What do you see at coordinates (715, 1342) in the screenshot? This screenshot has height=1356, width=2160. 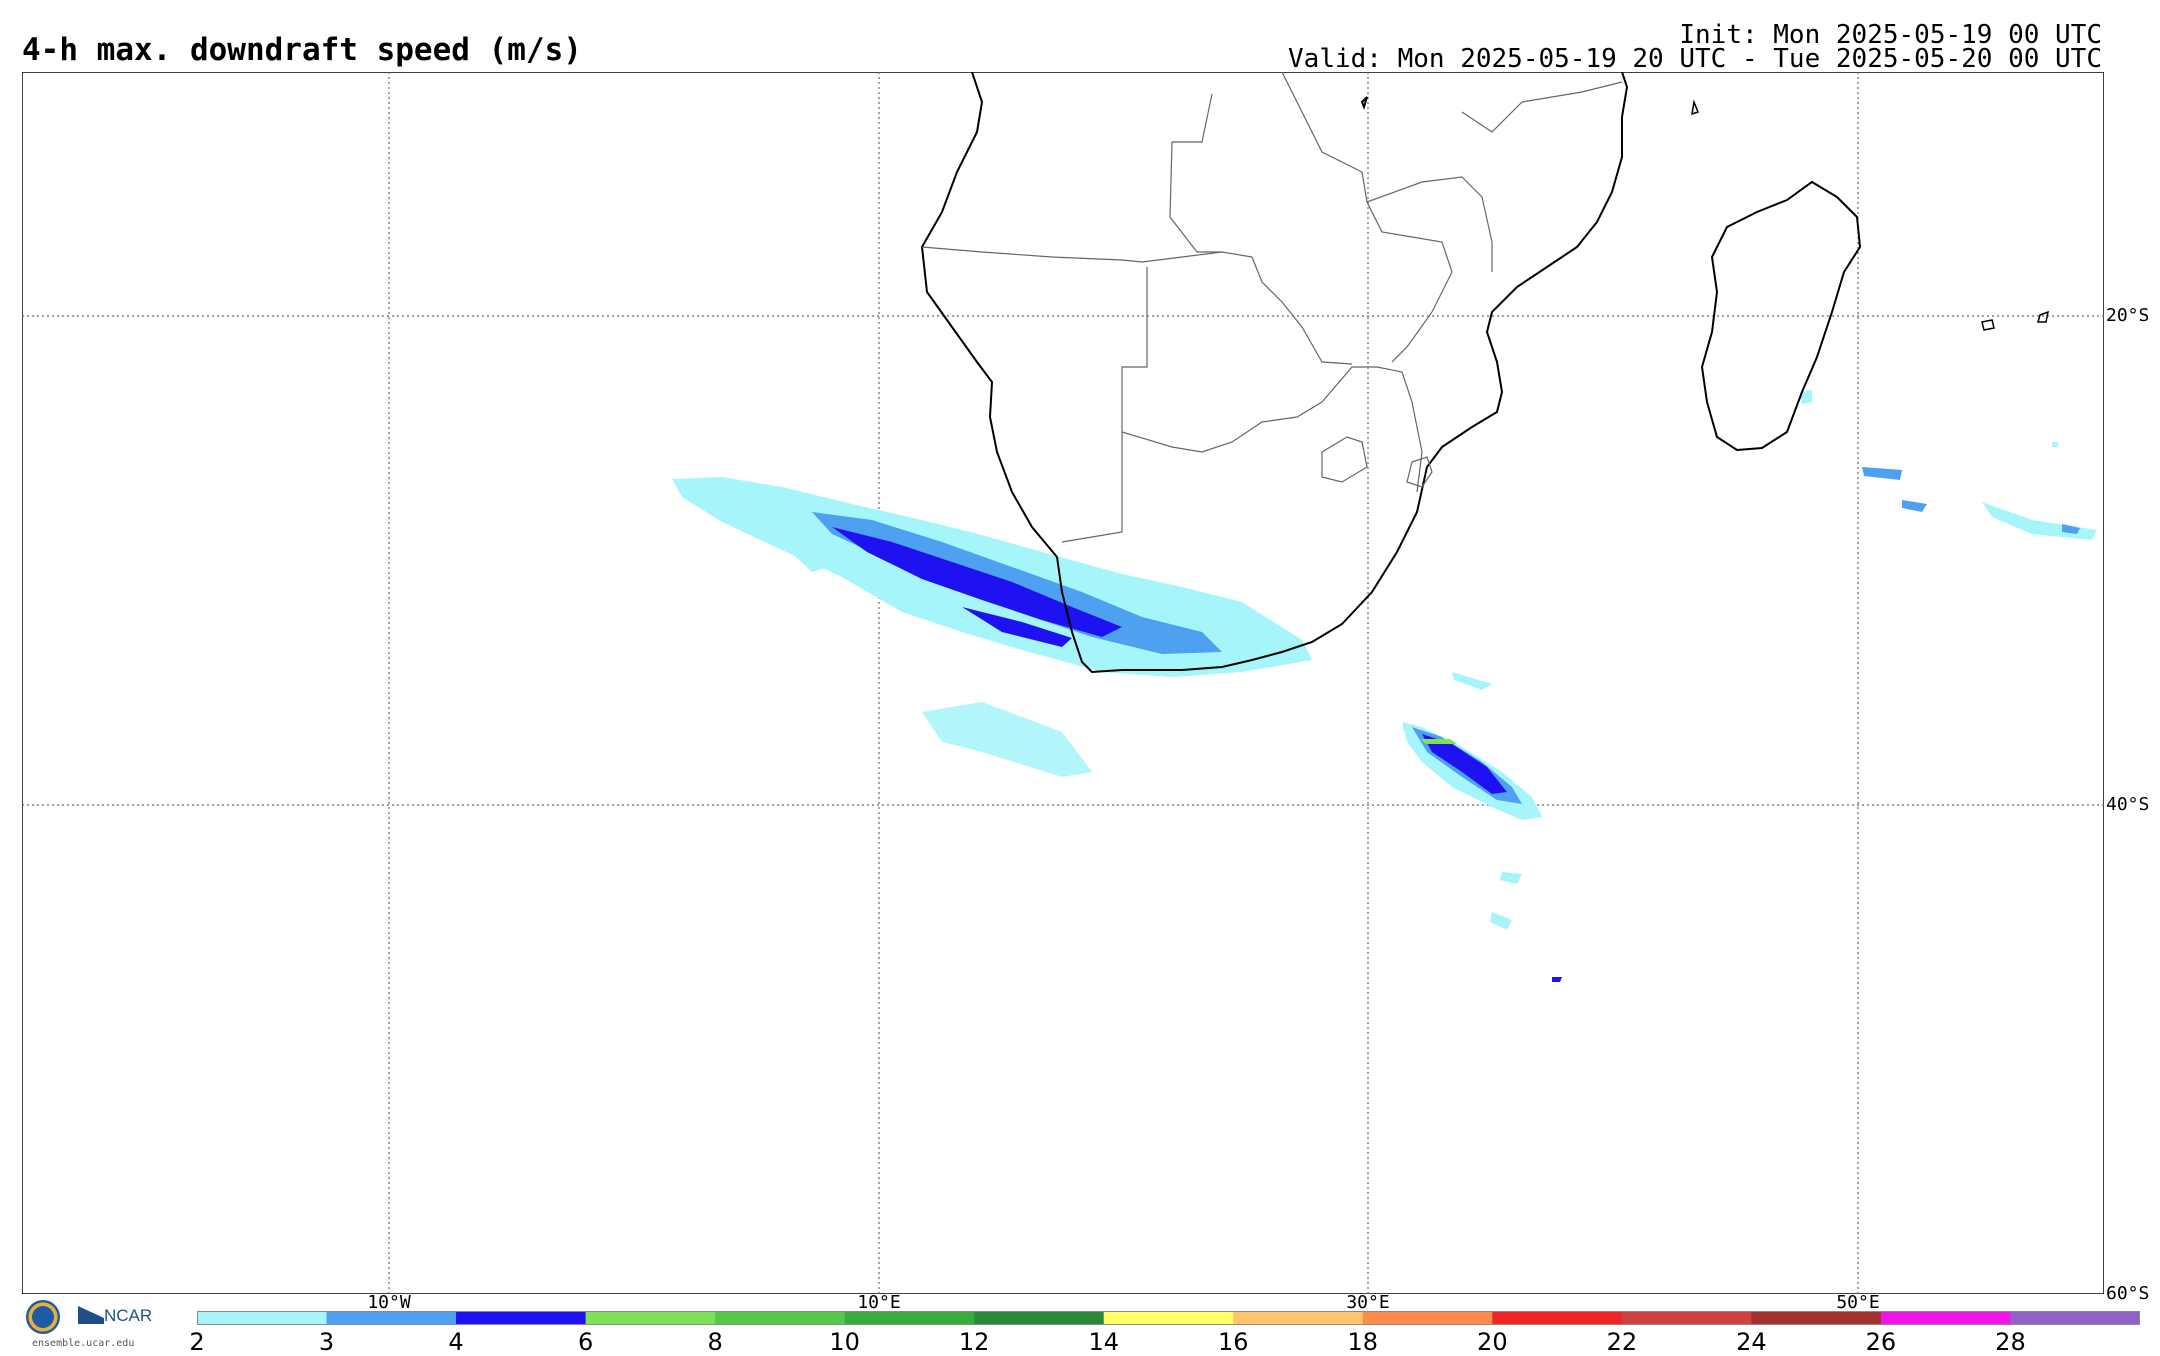 I see `colorbar-tick-label: 8` at bounding box center [715, 1342].